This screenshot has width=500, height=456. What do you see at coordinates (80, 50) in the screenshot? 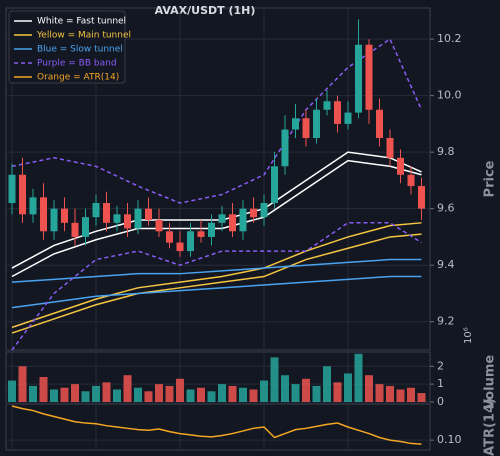
I see `legend-label: Blue = Slow tunnel` at bounding box center [80, 50].